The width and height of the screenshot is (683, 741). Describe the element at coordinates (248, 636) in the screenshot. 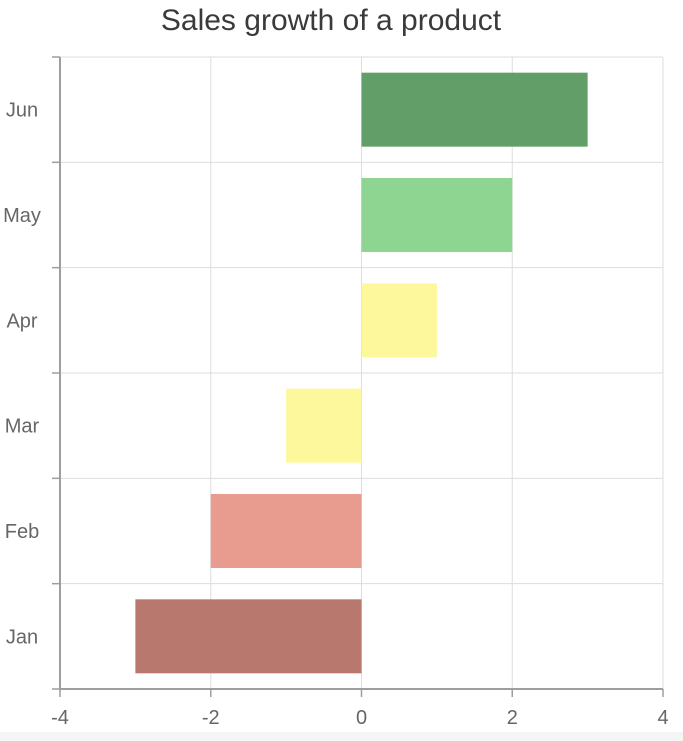

I see `bar-jan` at that location.